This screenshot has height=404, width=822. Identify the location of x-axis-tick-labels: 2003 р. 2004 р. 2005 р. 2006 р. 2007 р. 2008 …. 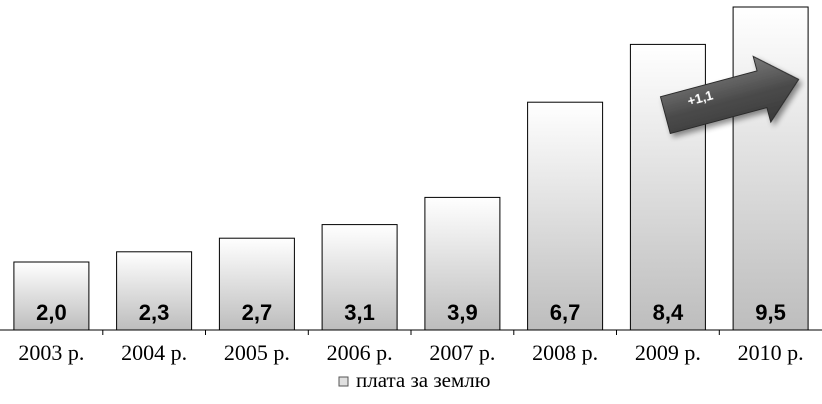
(410, 352).